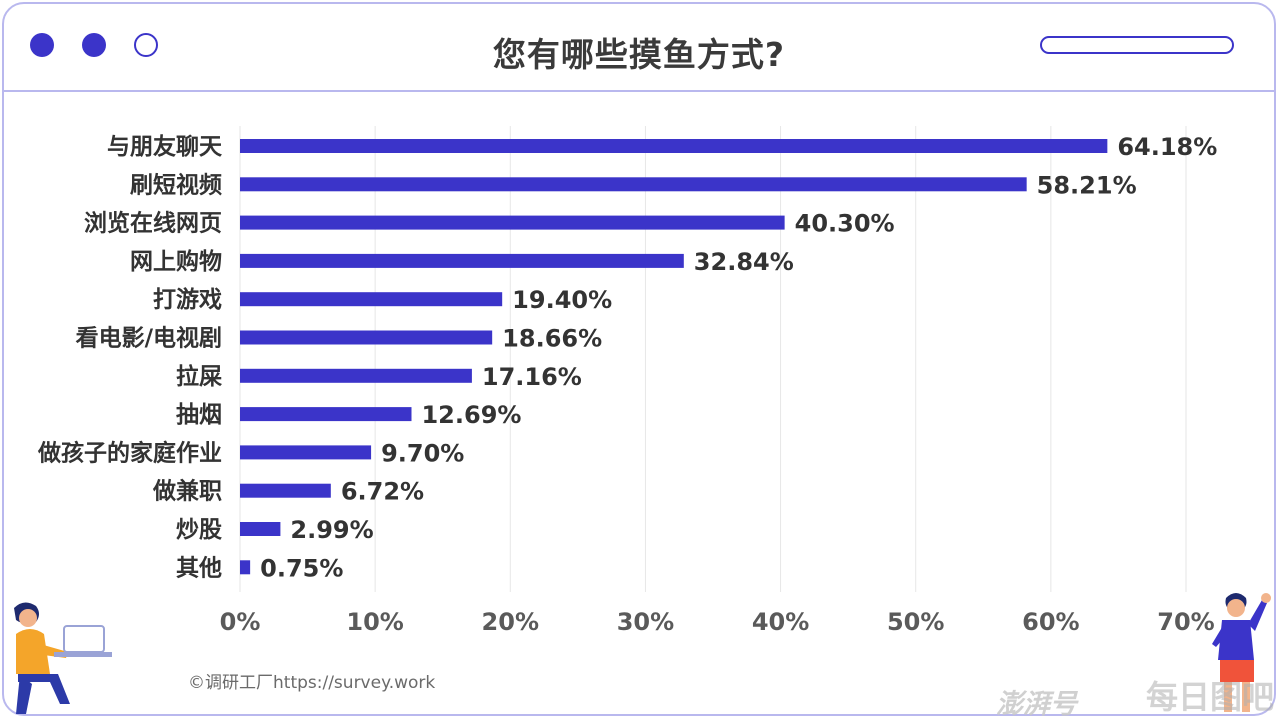  What do you see at coordinates (1137, 45) in the screenshot?
I see `search-bar-decoration` at bounding box center [1137, 45].